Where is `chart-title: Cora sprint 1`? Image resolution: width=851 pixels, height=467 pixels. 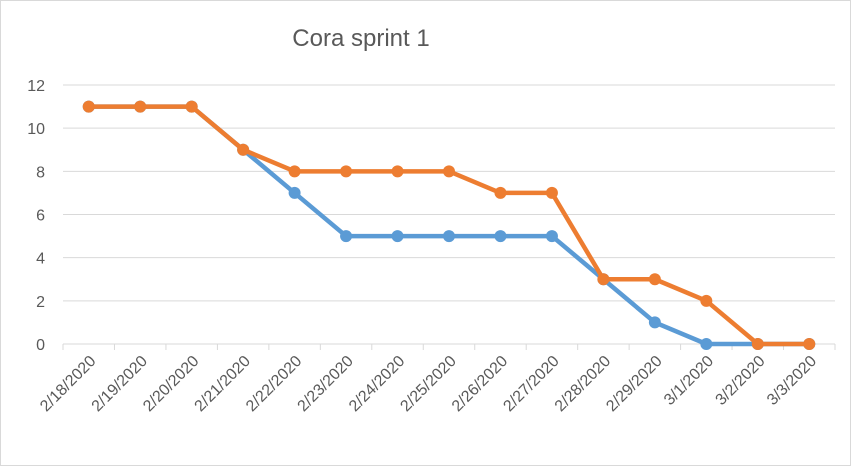
chart-title: Cora sprint 1 is located at coordinates (361, 38).